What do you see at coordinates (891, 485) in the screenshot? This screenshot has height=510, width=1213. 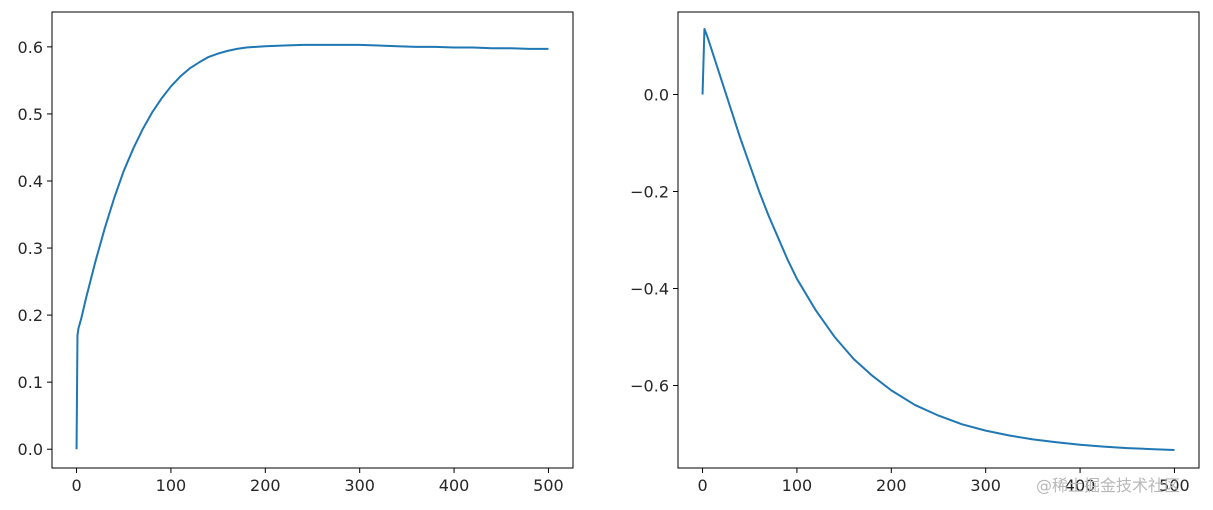 I see `right-x-tick-label: 200` at bounding box center [891, 485].